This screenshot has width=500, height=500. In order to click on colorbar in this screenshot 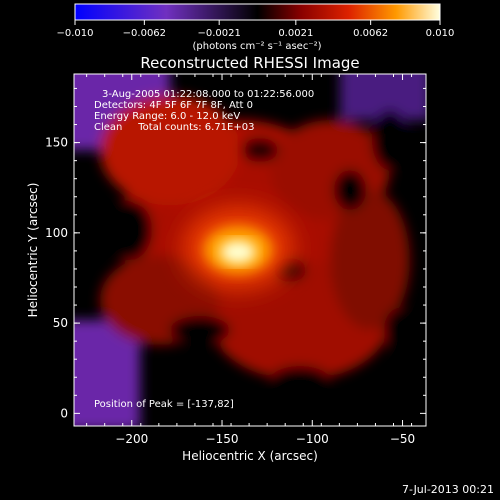, I will do `click(257, 12)`.